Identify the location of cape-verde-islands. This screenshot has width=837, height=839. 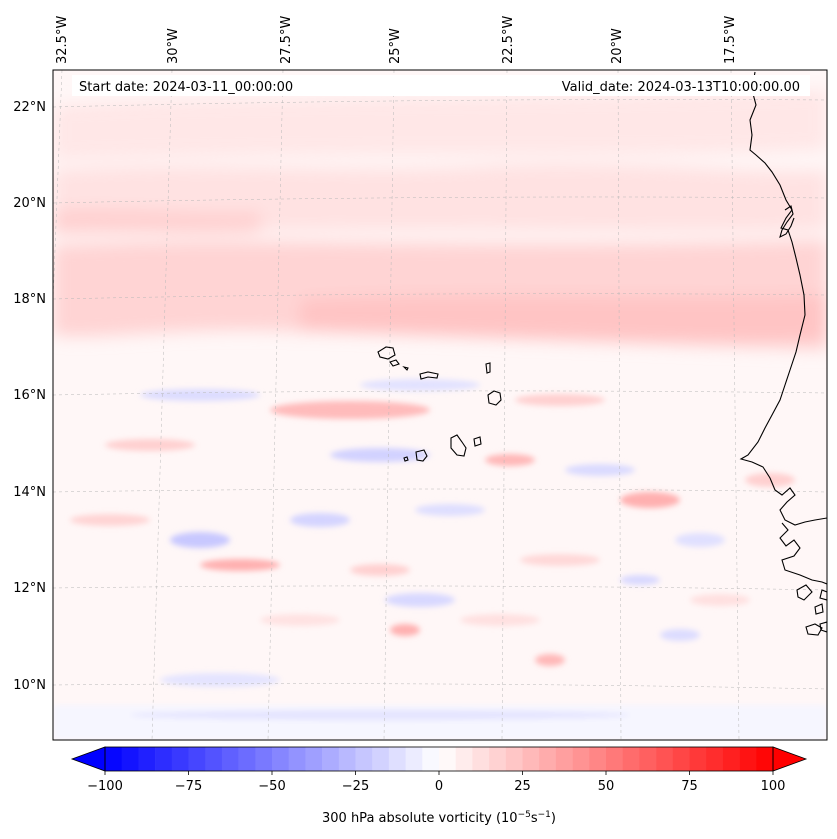
(439, 404).